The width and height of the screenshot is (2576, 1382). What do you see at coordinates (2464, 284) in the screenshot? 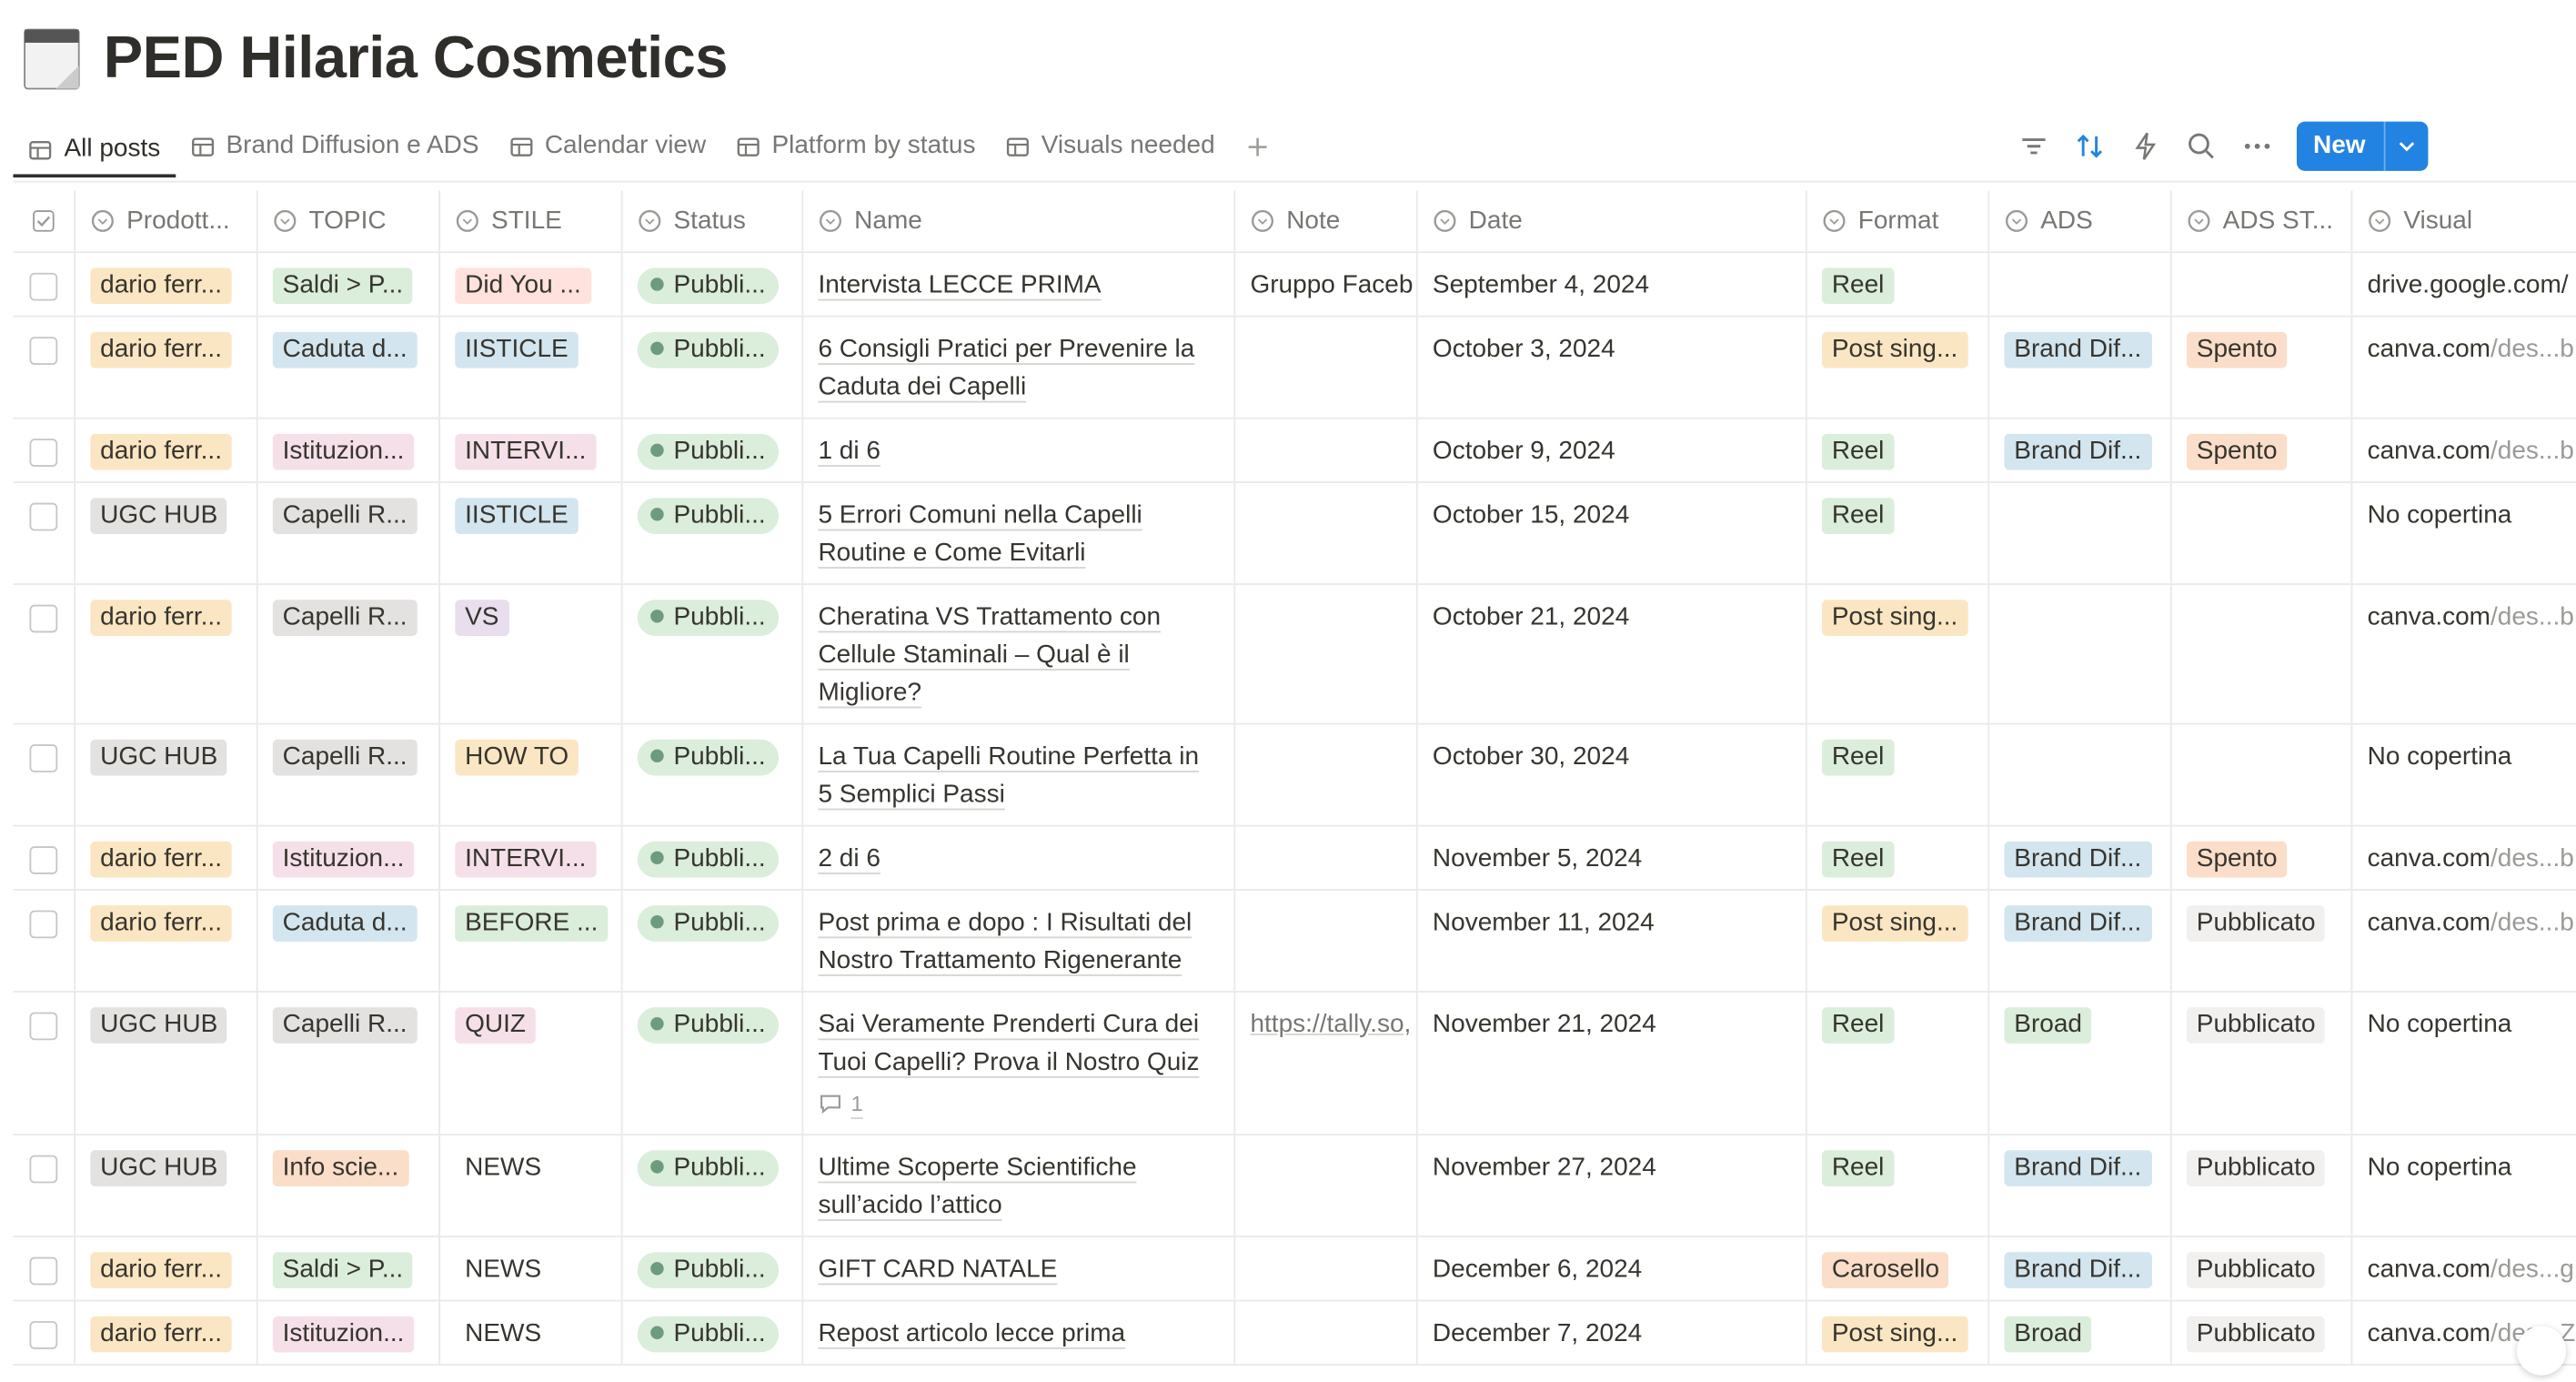
I see `cell-visual: drive.google.com/` at bounding box center [2464, 284].